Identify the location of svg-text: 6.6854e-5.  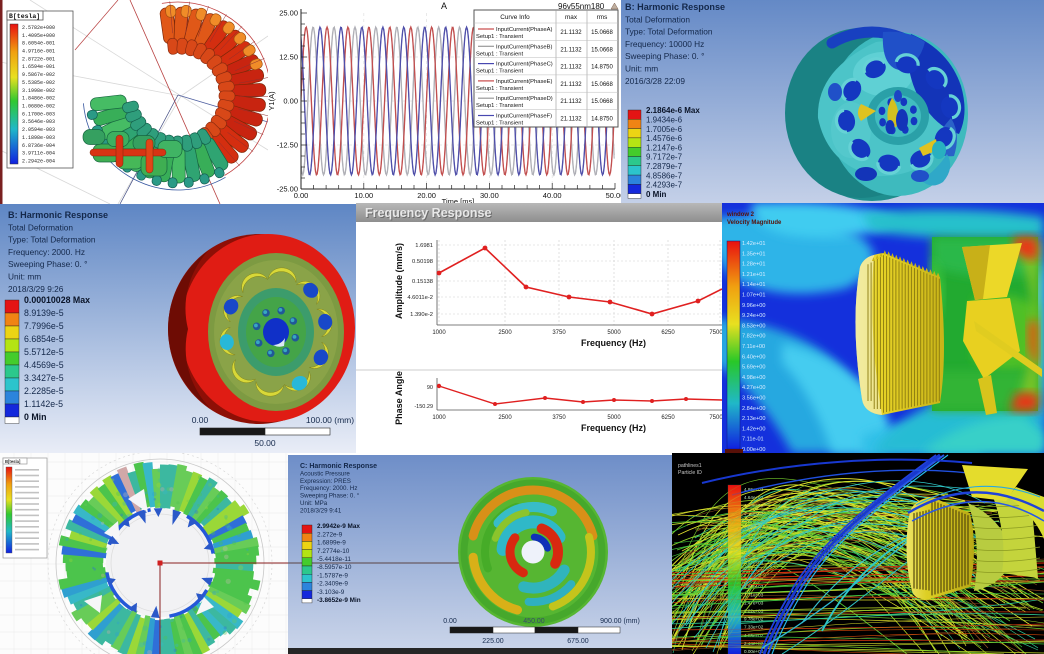
(44, 339).